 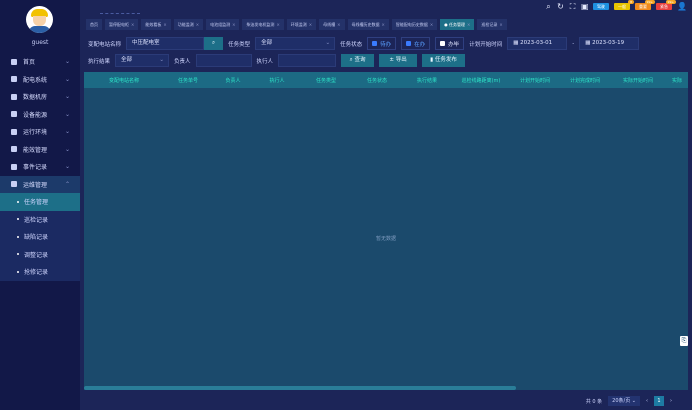 What do you see at coordinates (414, 24) in the screenshot?
I see `tab: 智能配电历史数据 ×` at bounding box center [414, 24].